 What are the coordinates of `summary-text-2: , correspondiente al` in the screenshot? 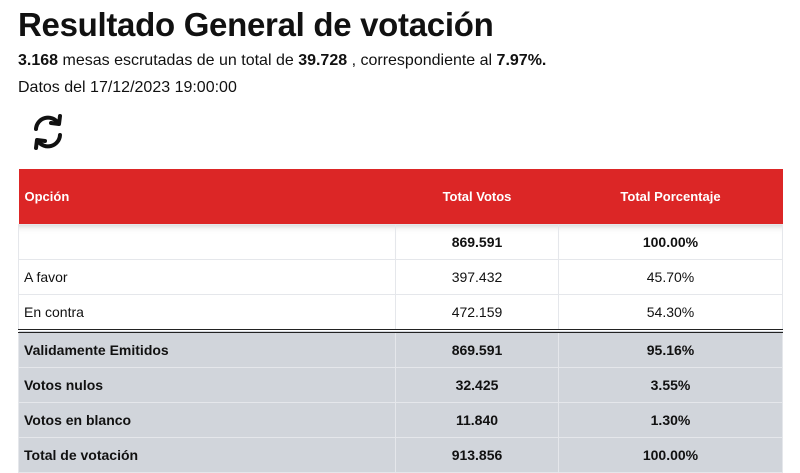 It's located at (422, 60).